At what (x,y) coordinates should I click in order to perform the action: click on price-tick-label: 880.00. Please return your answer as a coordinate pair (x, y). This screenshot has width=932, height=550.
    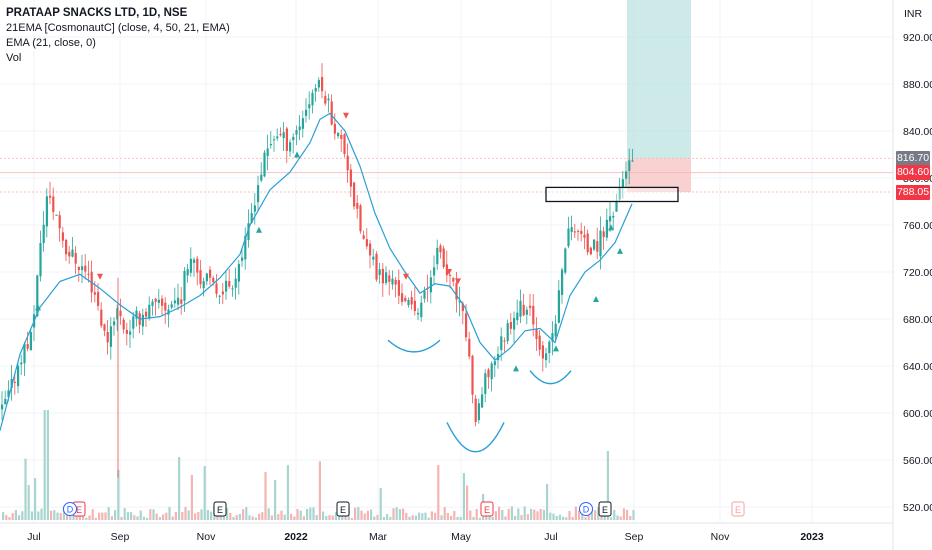
    Looking at the image, I should click on (917, 85).